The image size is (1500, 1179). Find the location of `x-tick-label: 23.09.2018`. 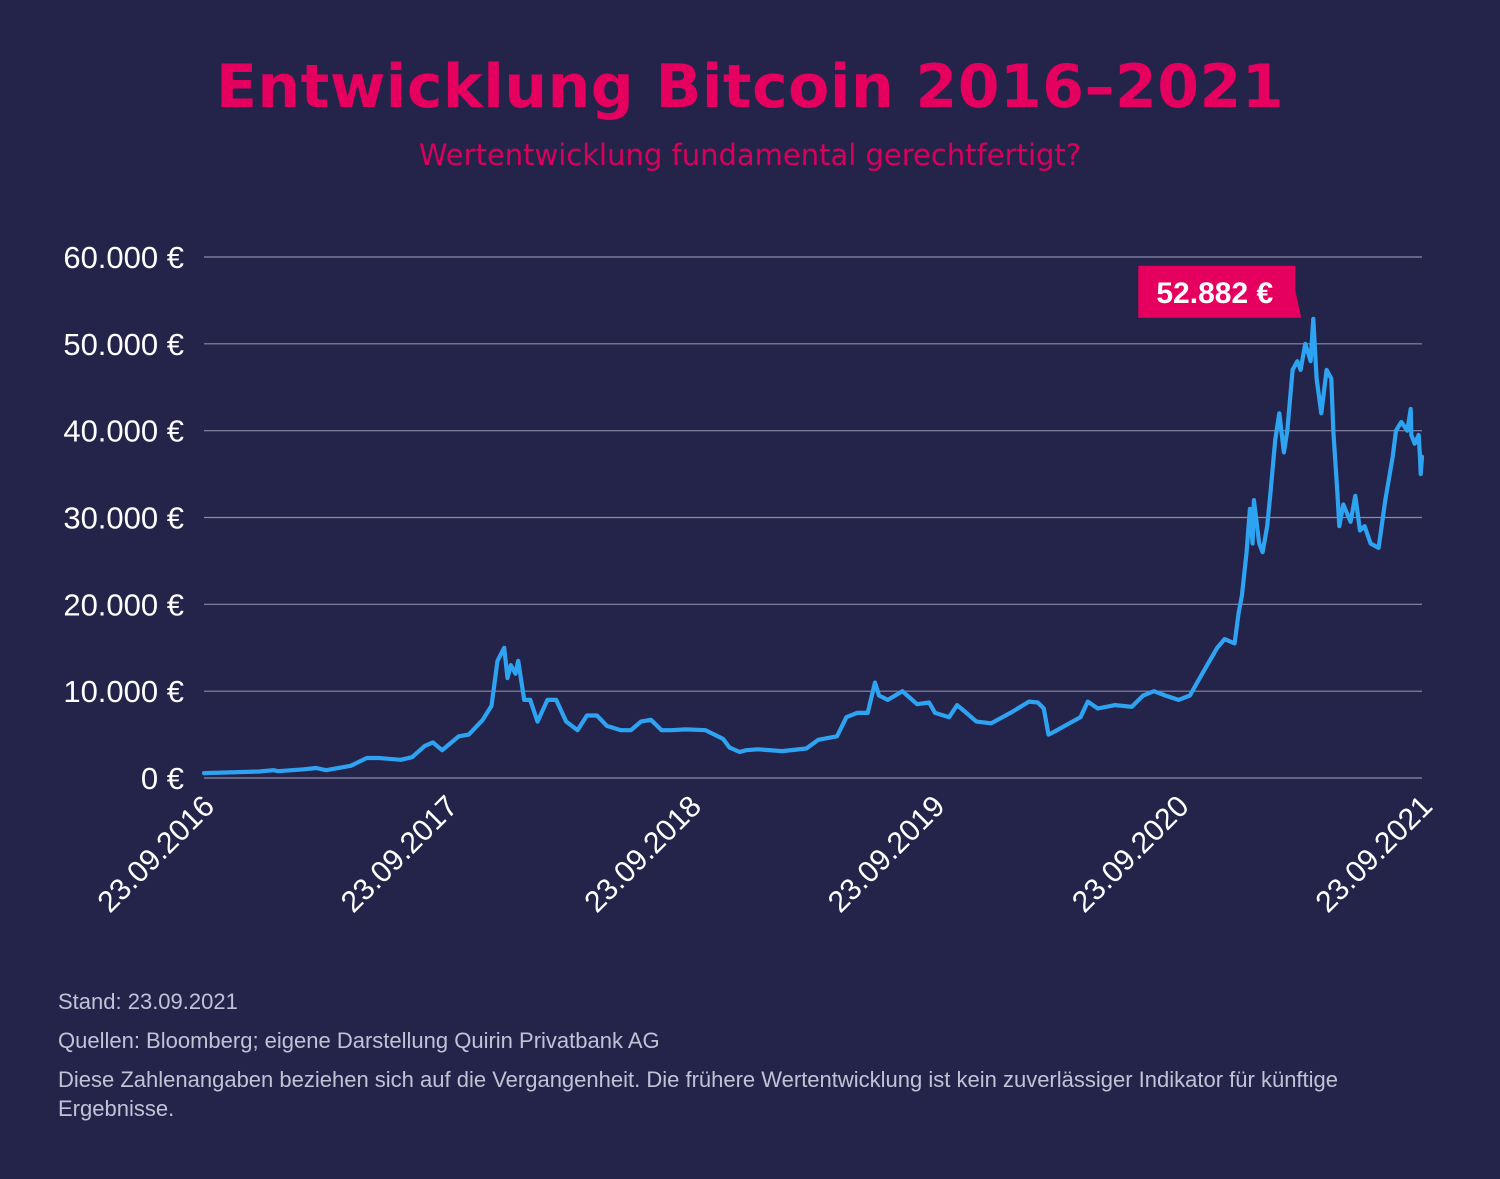

x-tick-label: 23.09.2018 is located at coordinates (643, 855).